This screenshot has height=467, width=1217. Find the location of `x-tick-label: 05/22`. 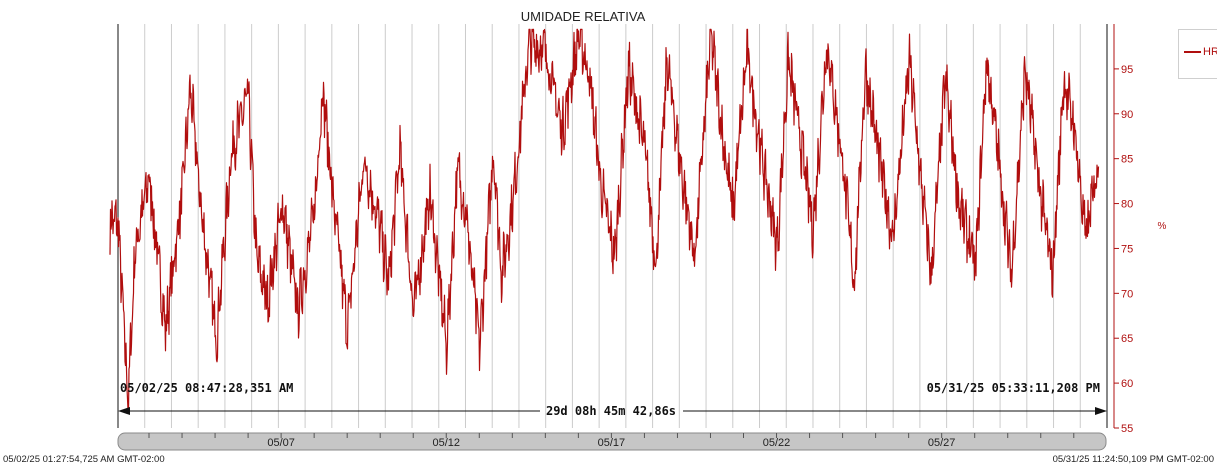

x-tick-label: 05/22 is located at coordinates (777, 443).